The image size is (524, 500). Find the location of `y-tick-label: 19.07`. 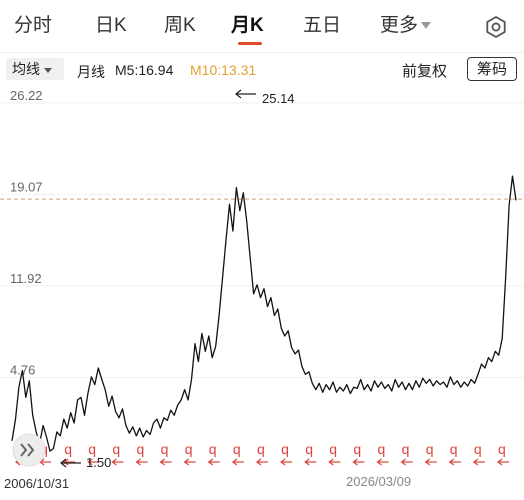

y-tick-label: 19.07 is located at coordinates (26, 186).